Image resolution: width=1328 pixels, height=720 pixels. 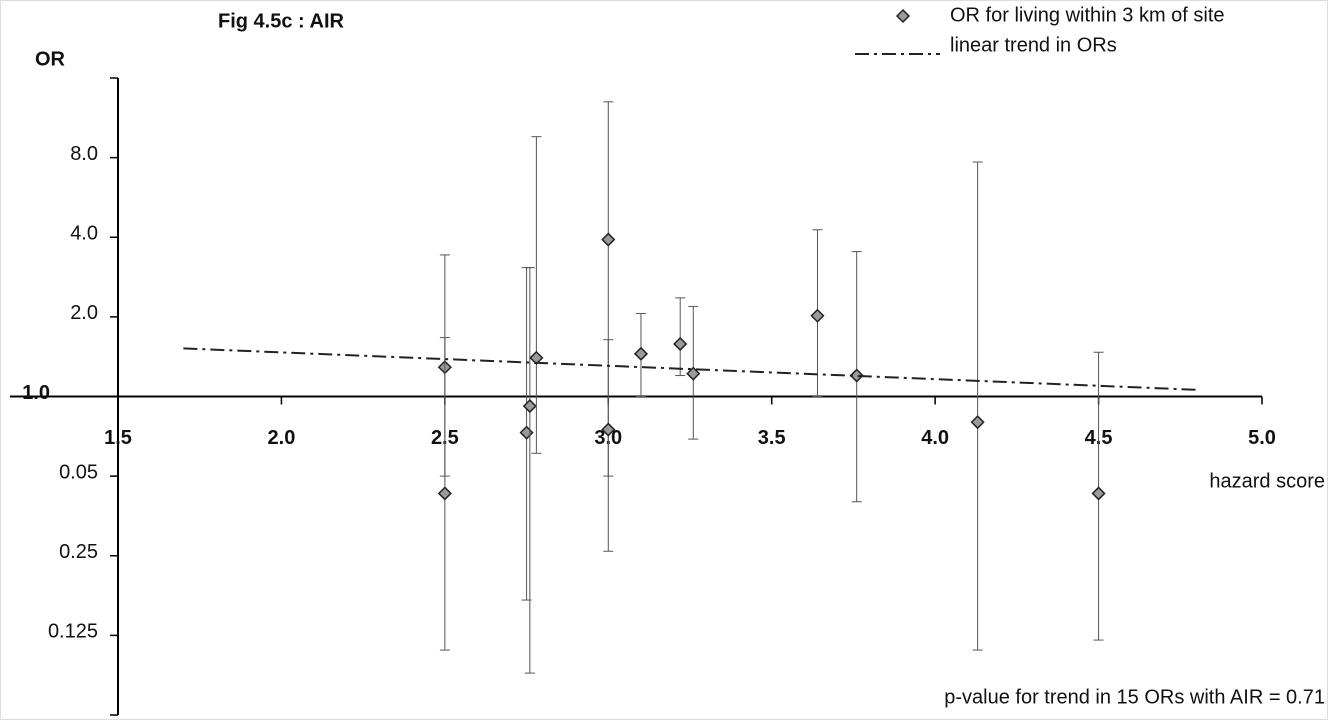 What do you see at coordinates (282, 438) in the screenshot?
I see `x-tick-label: 2.0` at bounding box center [282, 438].